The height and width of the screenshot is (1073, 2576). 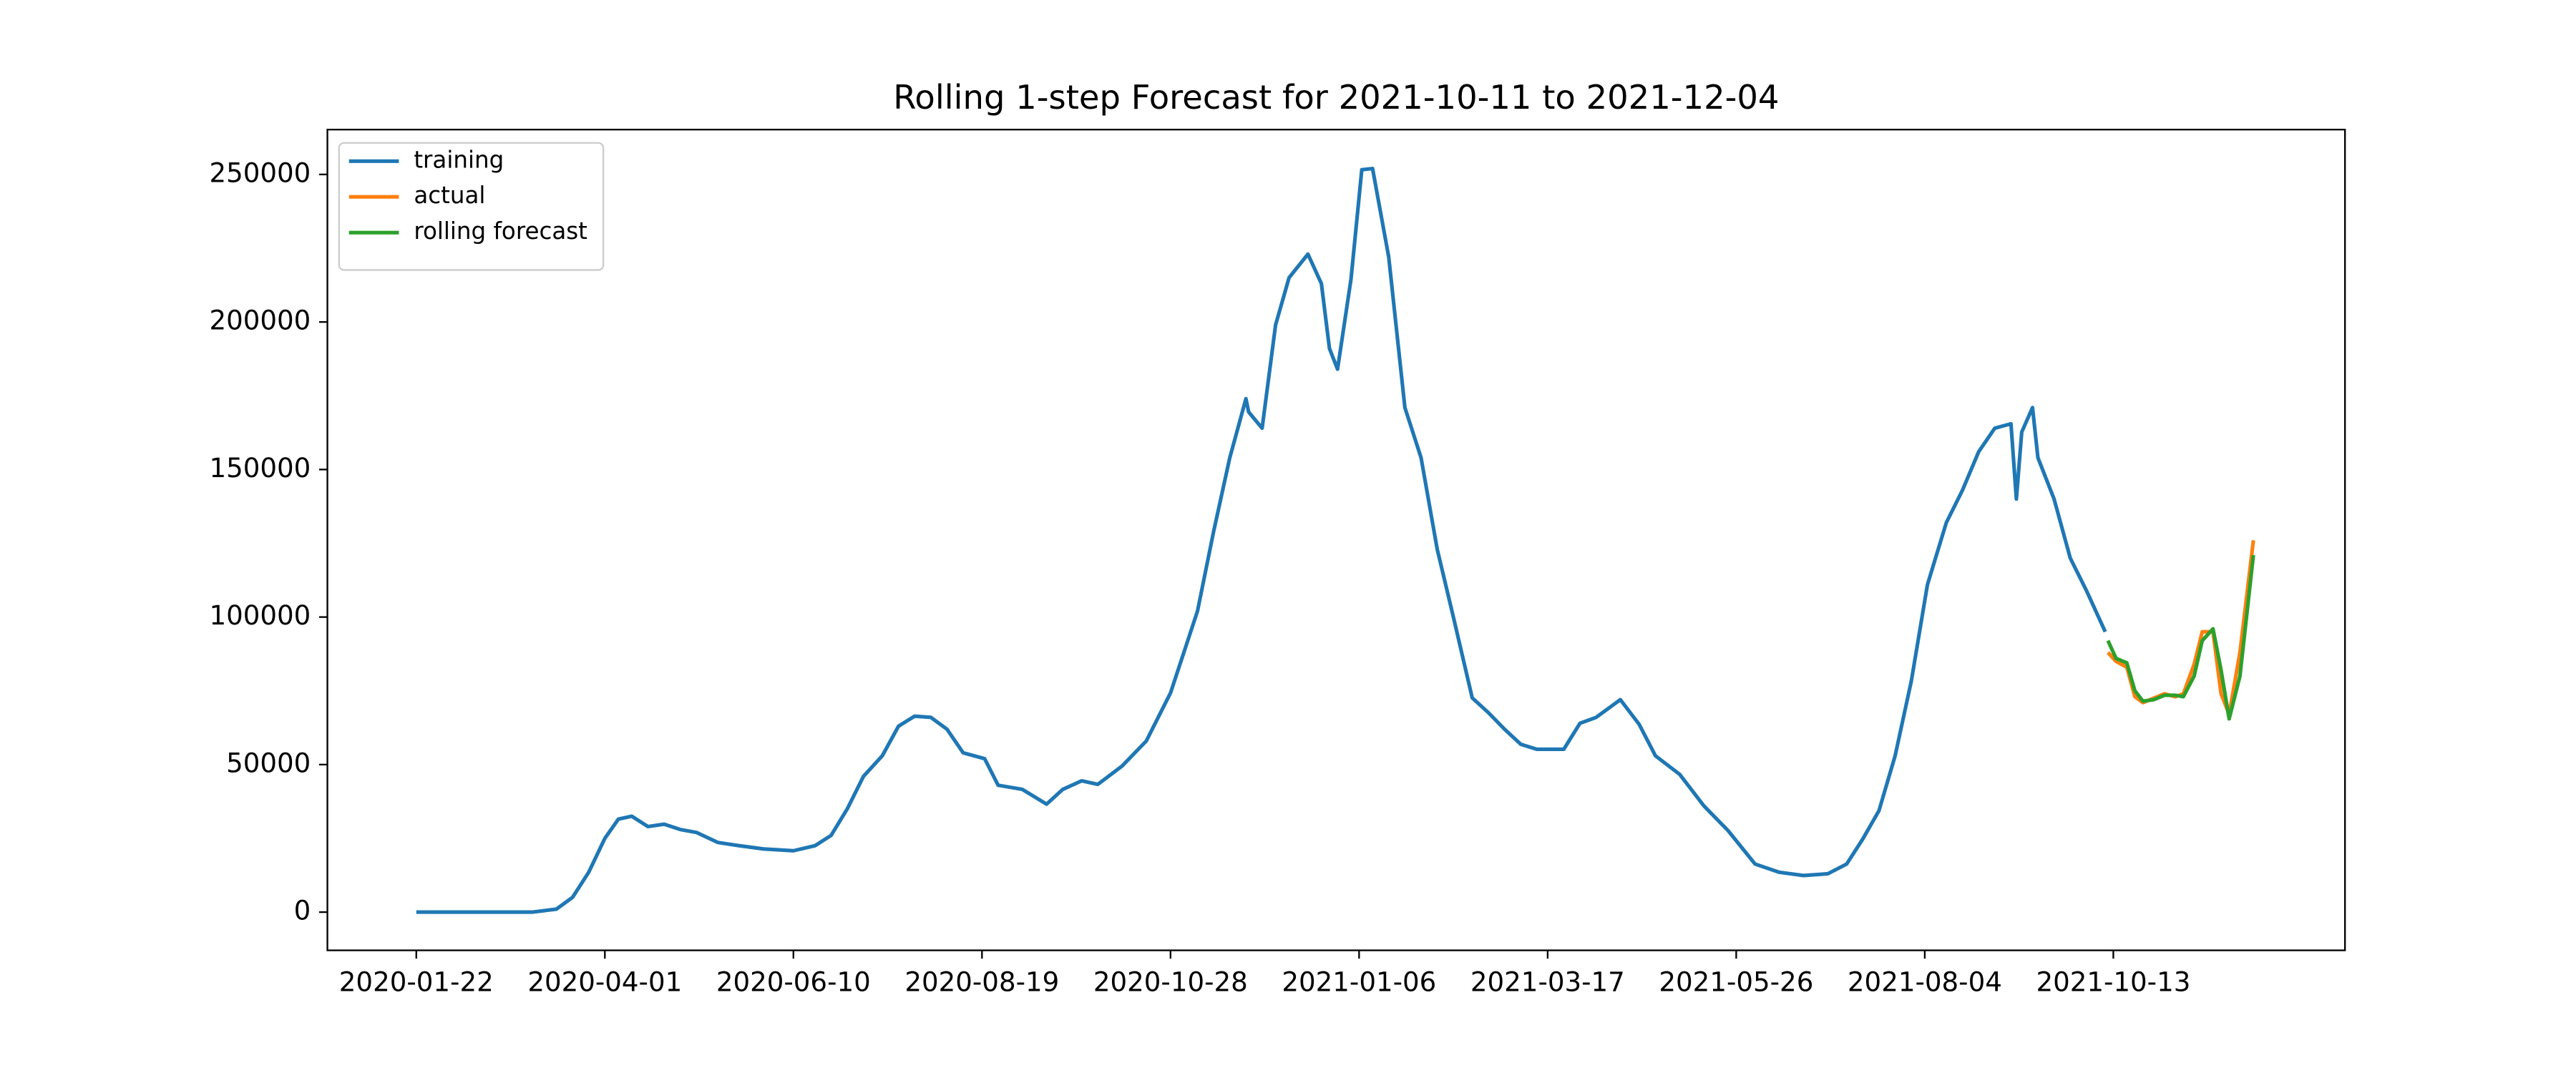 What do you see at coordinates (260, 320) in the screenshot?
I see `y-tick-label: 200000` at bounding box center [260, 320].